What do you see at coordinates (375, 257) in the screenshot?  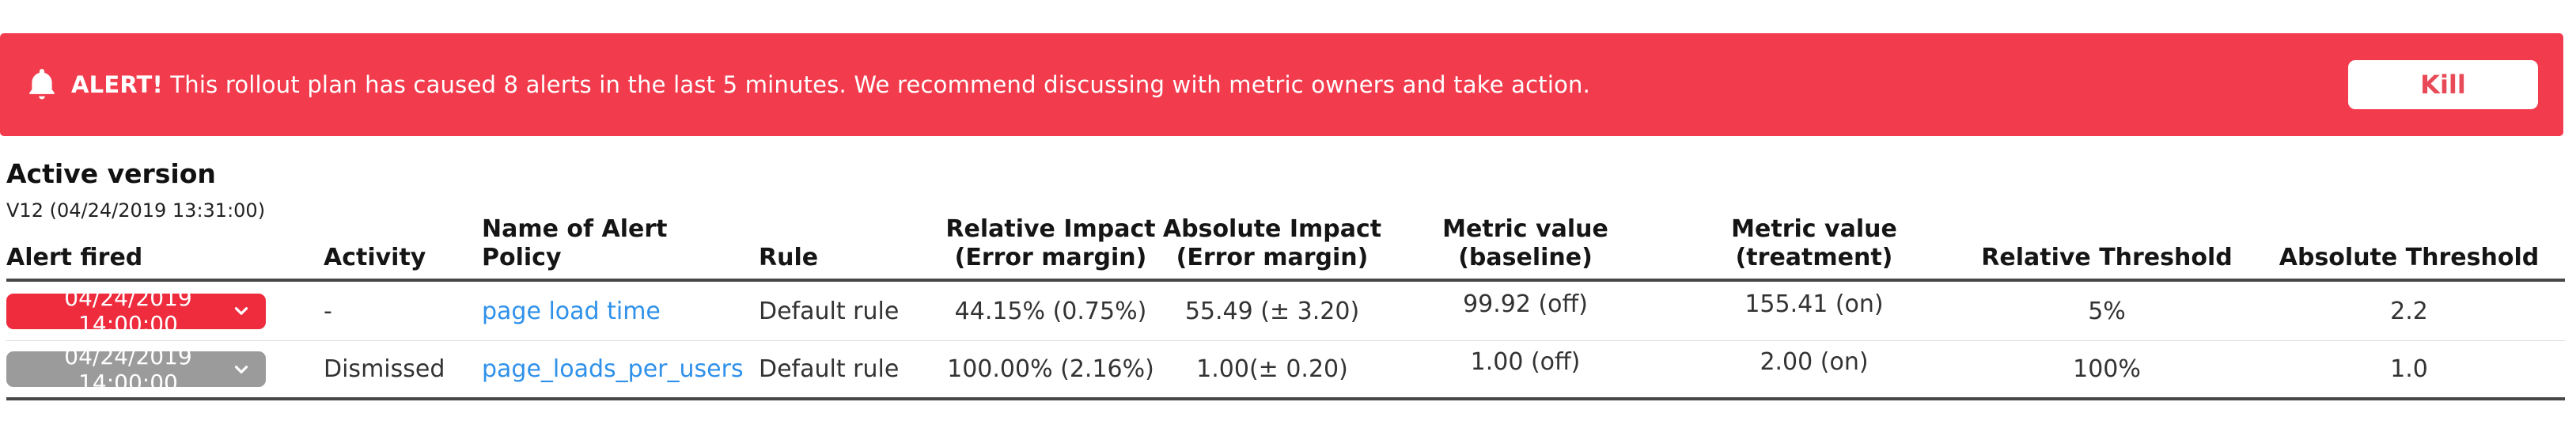 I see `col-header-activity: Activity` at bounding box center [375, 257].